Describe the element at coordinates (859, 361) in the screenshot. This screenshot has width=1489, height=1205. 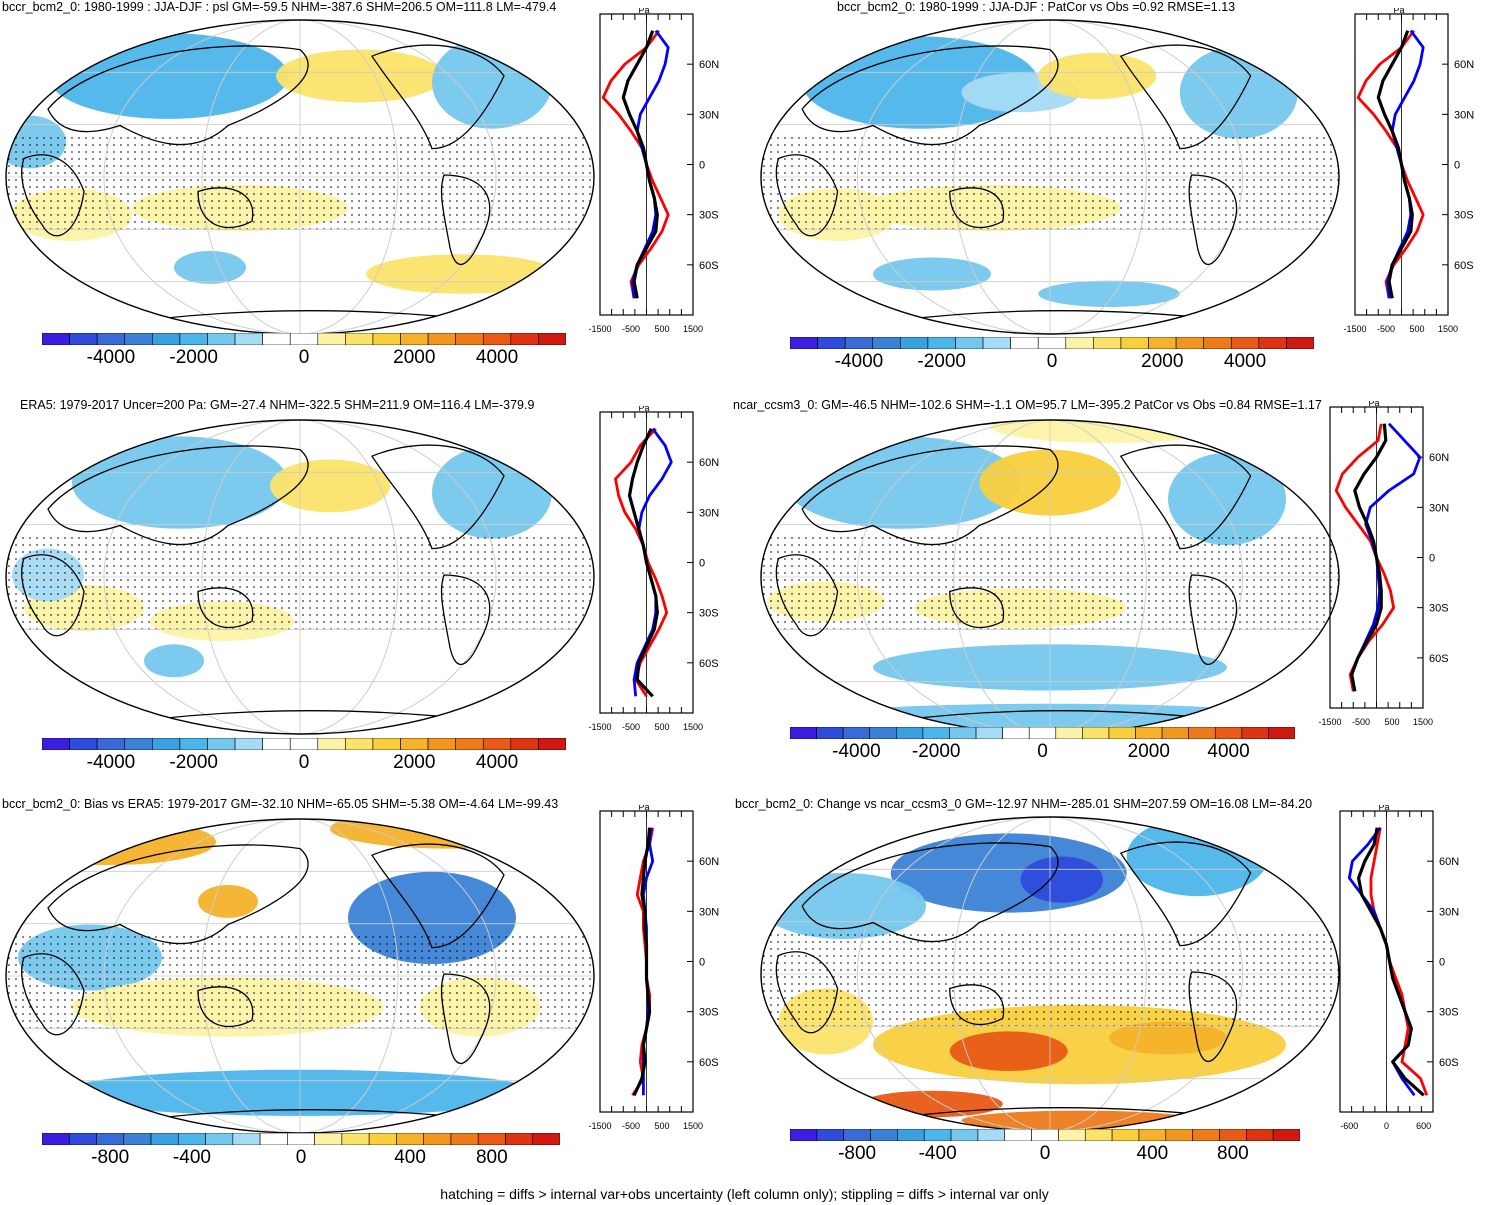
I see `colorbar-tick-label: -4000` at that location.